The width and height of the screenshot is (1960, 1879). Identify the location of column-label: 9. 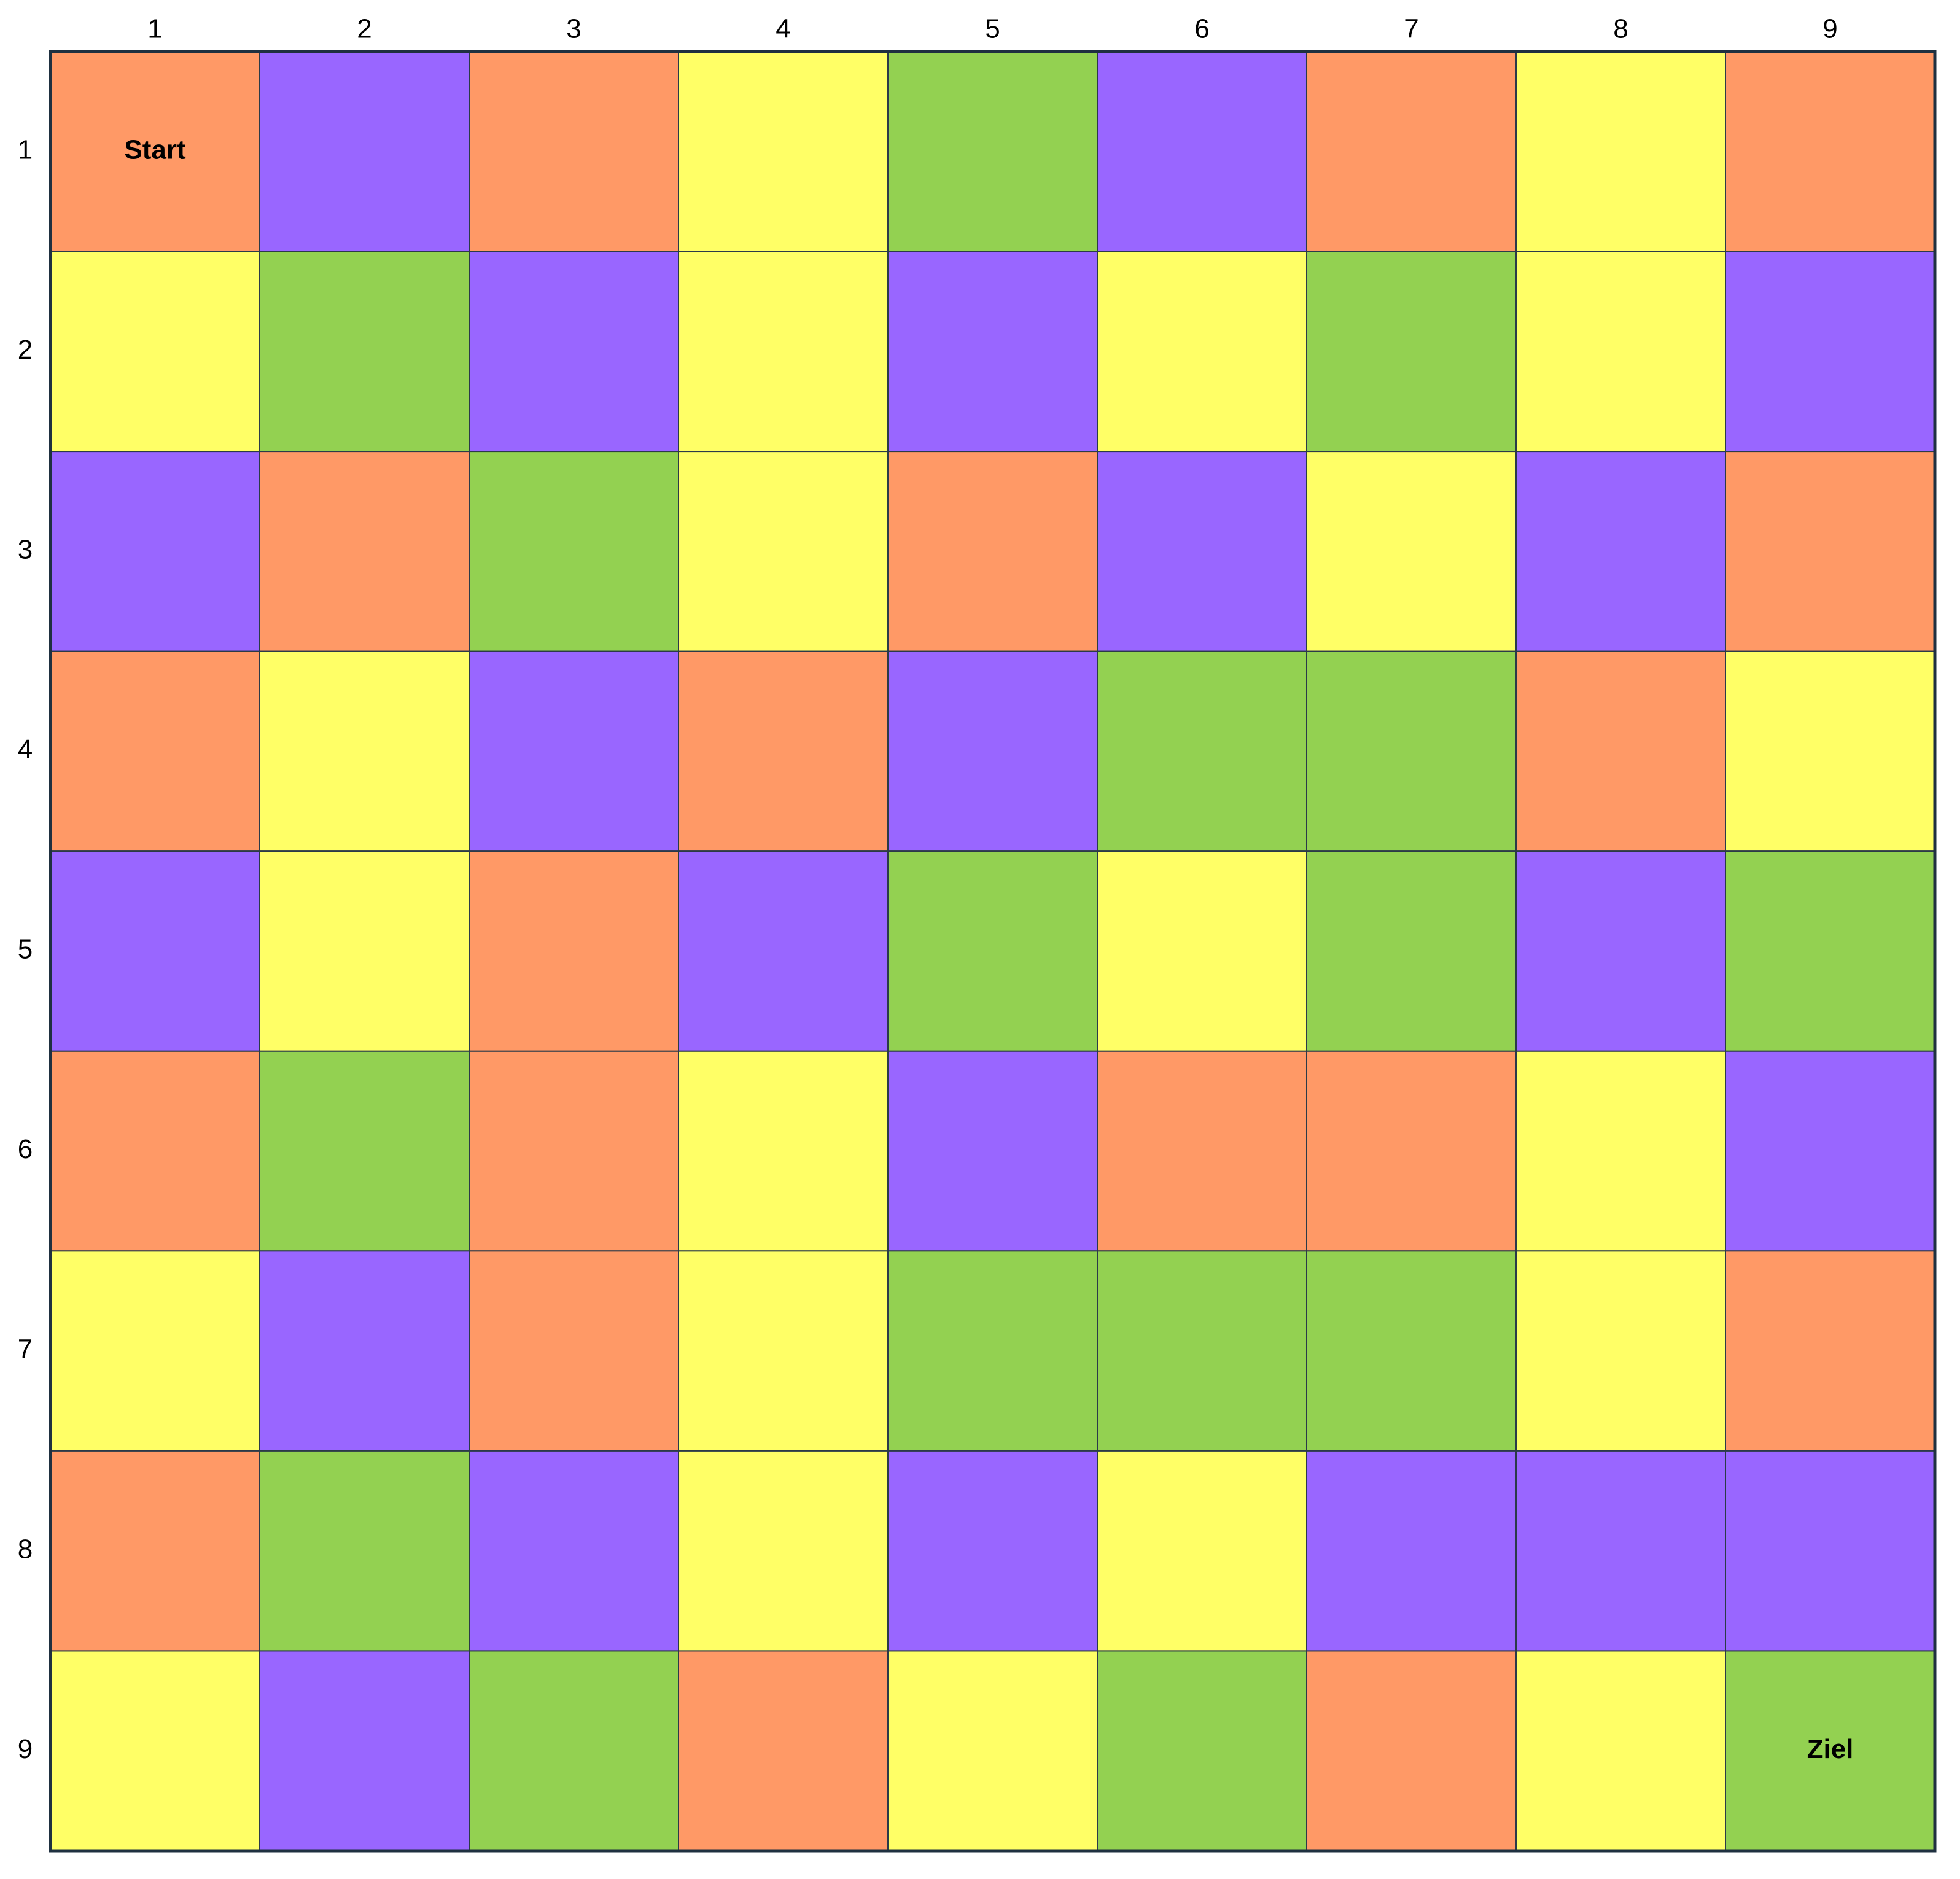
(1829, 29).